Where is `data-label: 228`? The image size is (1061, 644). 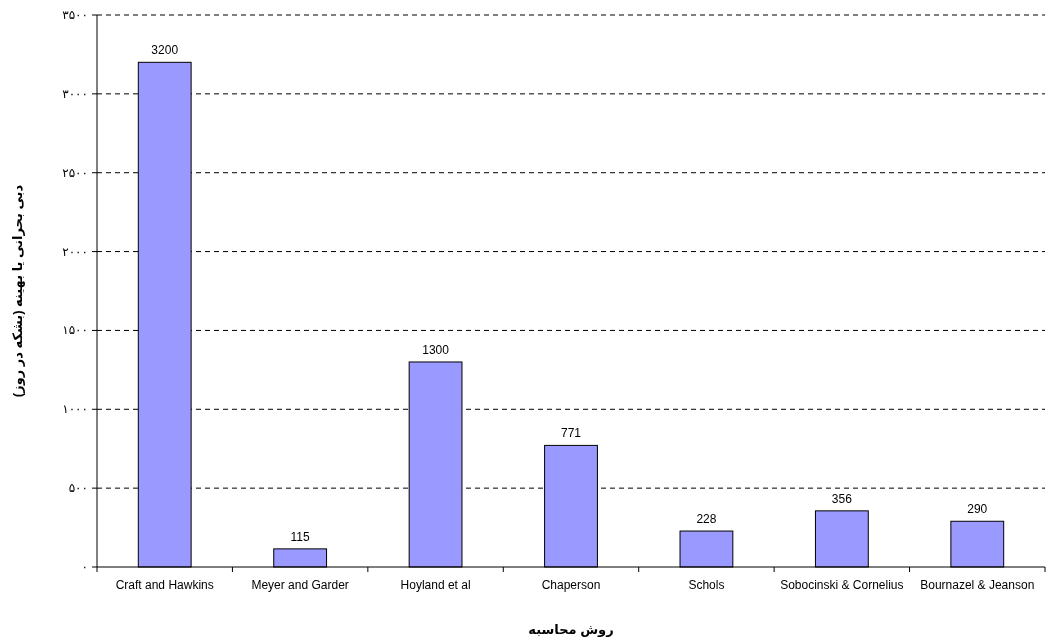 data-label: 228 is located at coordinates (706, 519).